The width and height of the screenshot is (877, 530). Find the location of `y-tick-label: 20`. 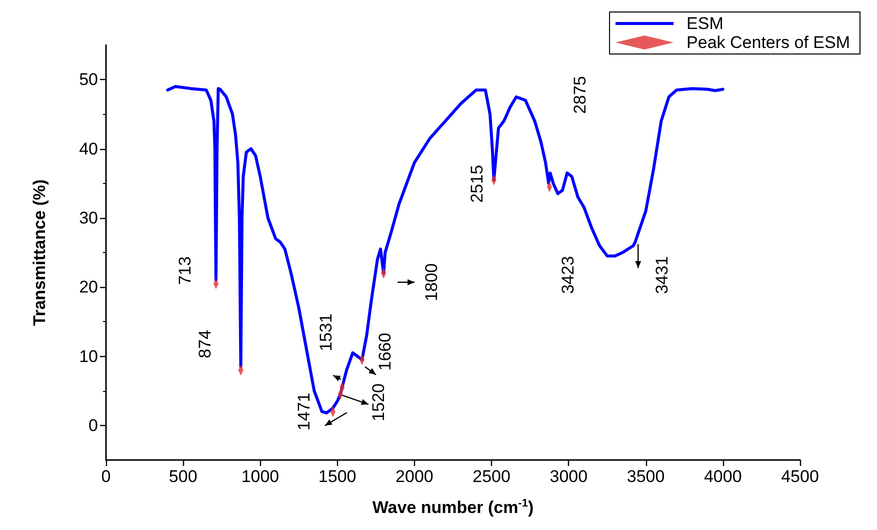

y-tick-label: 20 is located at coordinates (88, 287).